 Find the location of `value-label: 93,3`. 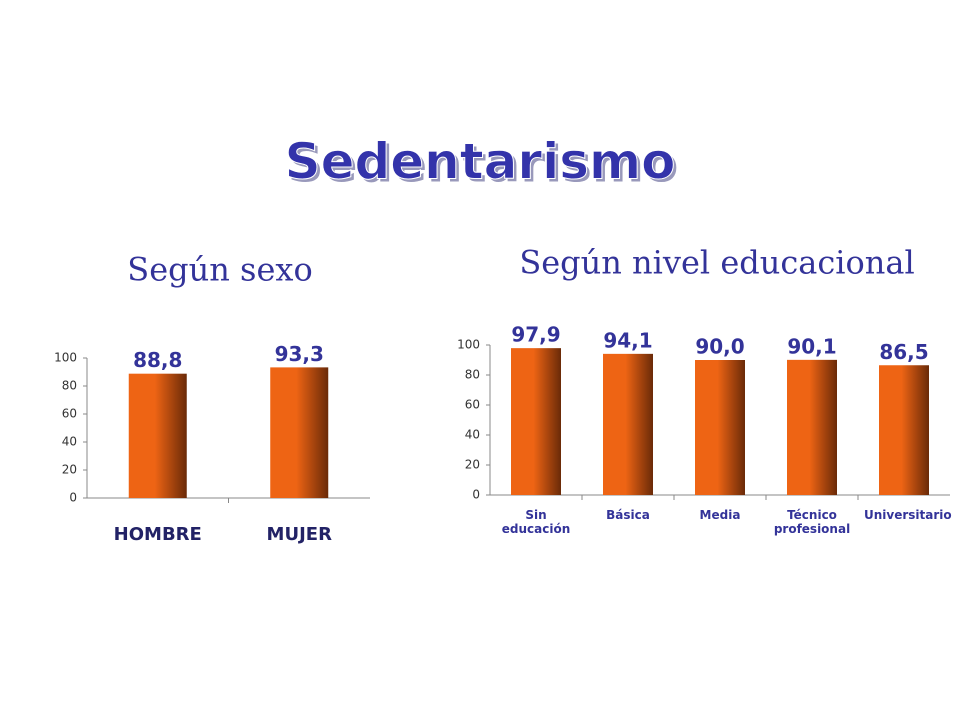

value-label: 93,3 is located at coordinates (299, 354).